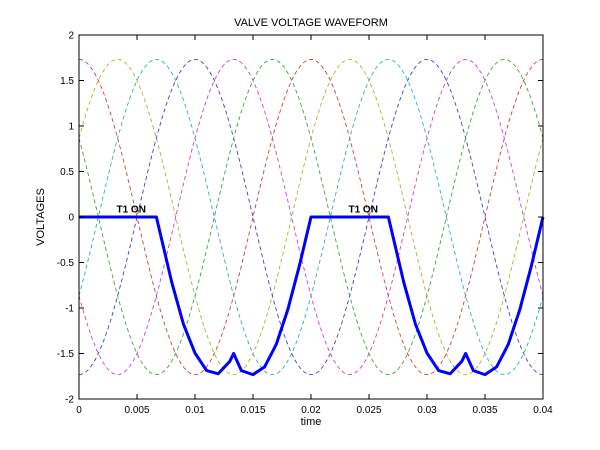 The height and width of the screenshot is (450, 600). What do you see at coordinates (427, 410) in the screenshot?
I see `x-tick-label: 0.03` at bounding box center [427, 410].